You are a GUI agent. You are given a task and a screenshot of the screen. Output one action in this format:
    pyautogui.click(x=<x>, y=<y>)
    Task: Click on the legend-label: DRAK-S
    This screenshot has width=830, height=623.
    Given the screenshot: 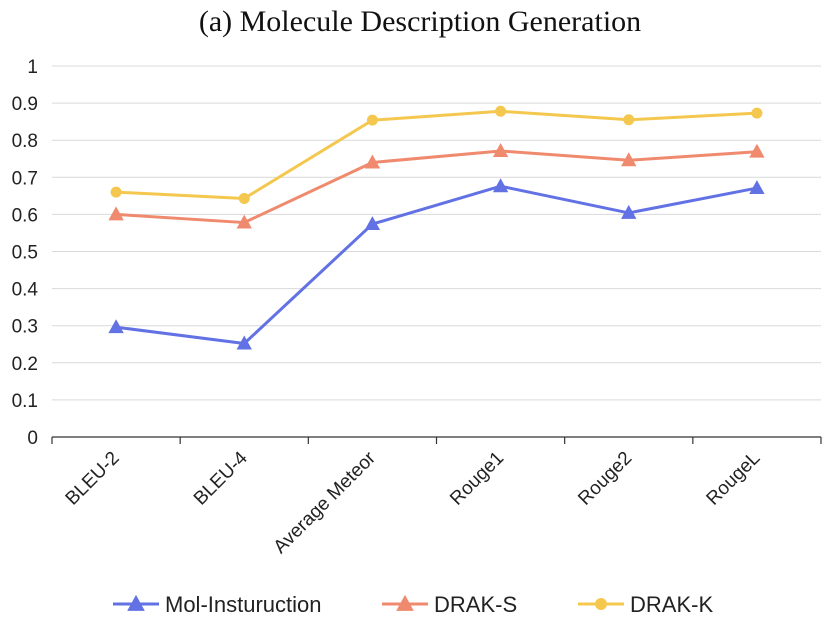 What is the action you would take?
    pyautogui.click(x=475, y=604)
    